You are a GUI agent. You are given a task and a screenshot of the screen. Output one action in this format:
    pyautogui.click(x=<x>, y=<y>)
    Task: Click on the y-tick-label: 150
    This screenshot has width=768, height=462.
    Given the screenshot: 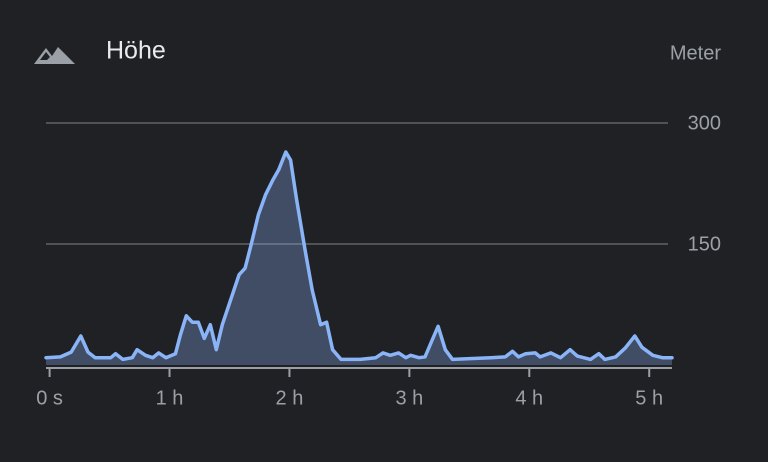 What is the action you would take?
    pyautogui.click(x=704, y=244)
    